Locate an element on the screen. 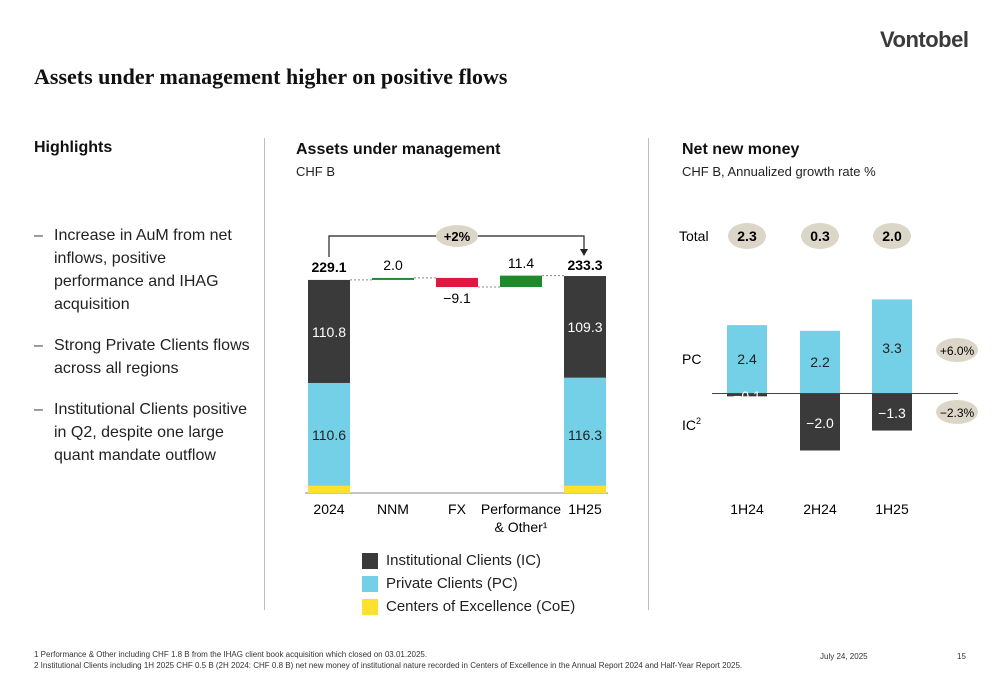  ic-value-1h24: −0.1 is located at coordinates (747, 396).